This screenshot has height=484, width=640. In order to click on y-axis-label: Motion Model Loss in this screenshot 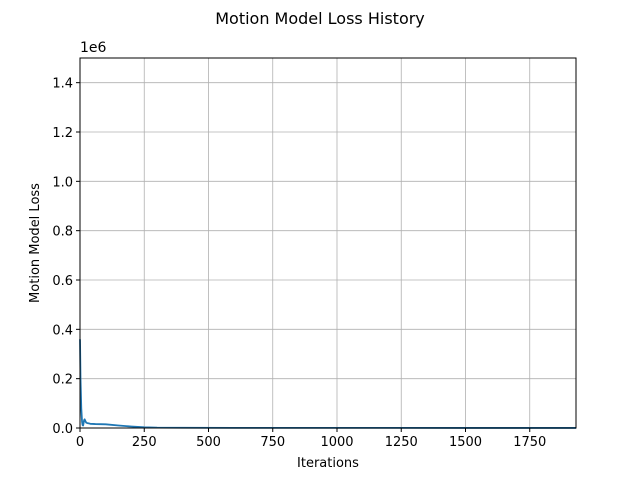, I will do `click(35, 243)`.